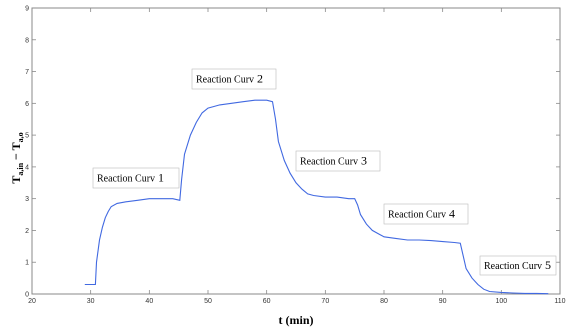  I want to click on annotation-label: Reaction Curv 3, so click(333, 161).